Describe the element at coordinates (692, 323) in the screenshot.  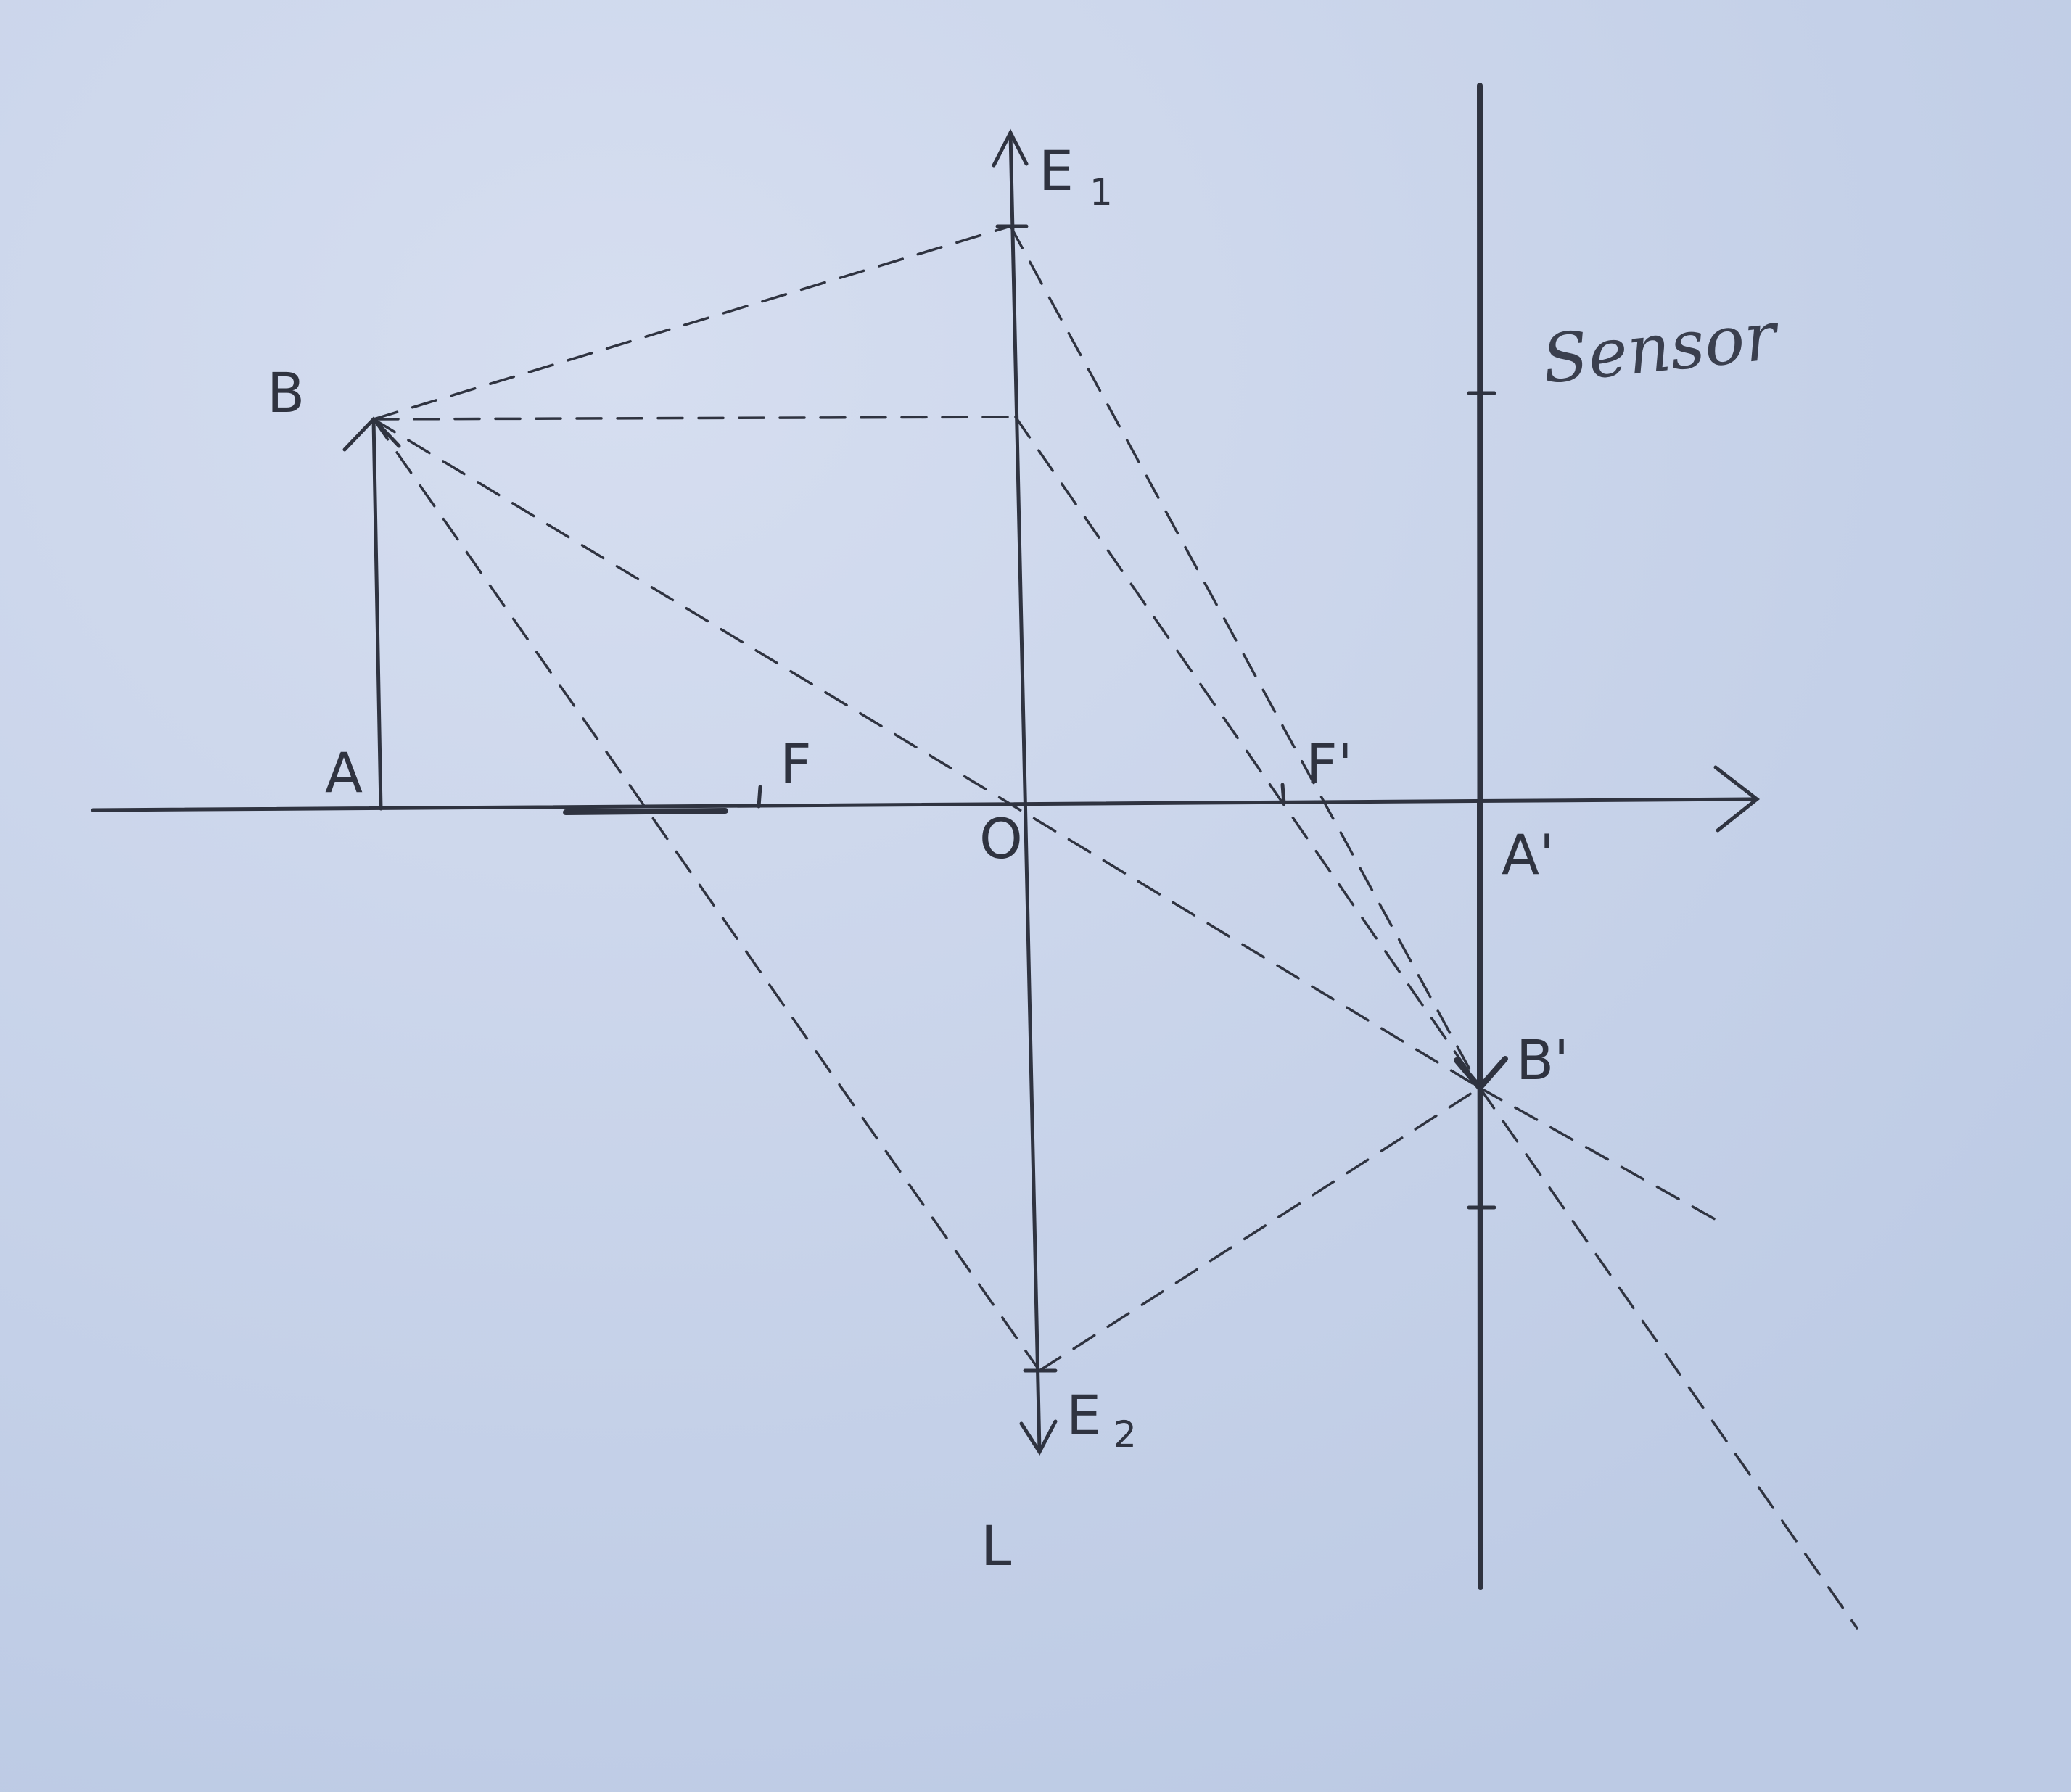
I see `ray-b-to-e1` at that location.